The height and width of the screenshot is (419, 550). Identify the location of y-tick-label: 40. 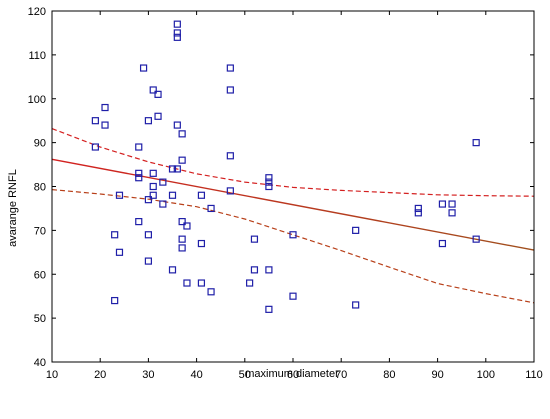
(40, 363).